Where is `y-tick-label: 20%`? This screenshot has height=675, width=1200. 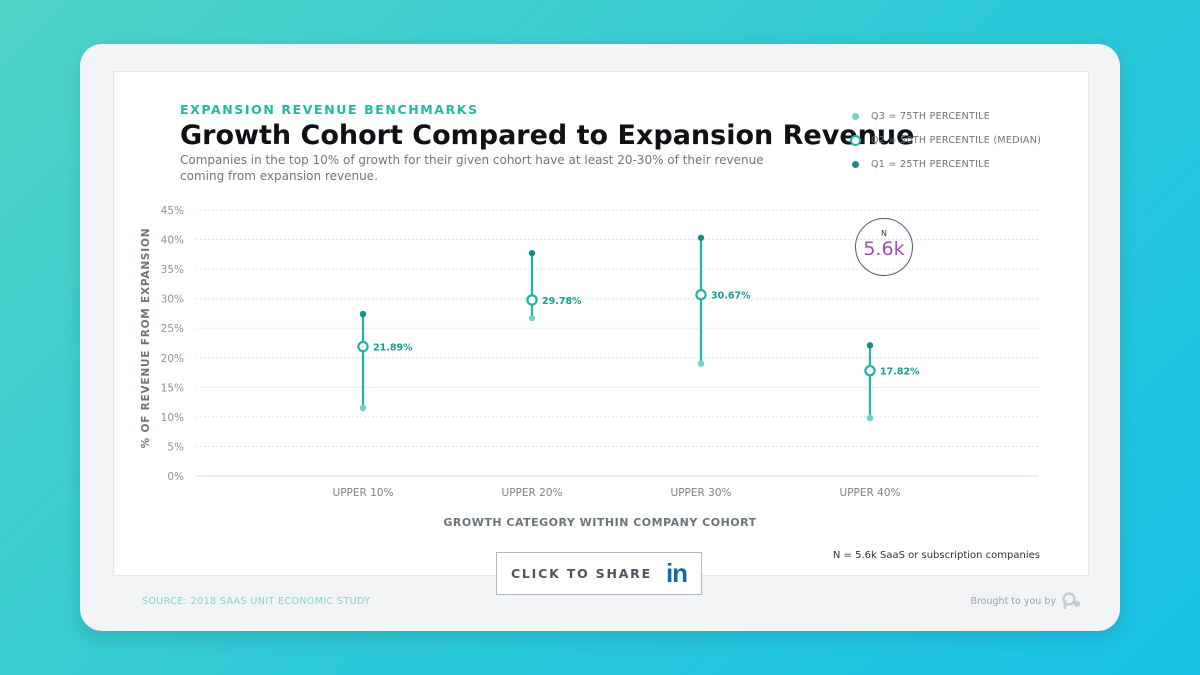 y-tick-label: 20% is located at coordinates (172, 359).